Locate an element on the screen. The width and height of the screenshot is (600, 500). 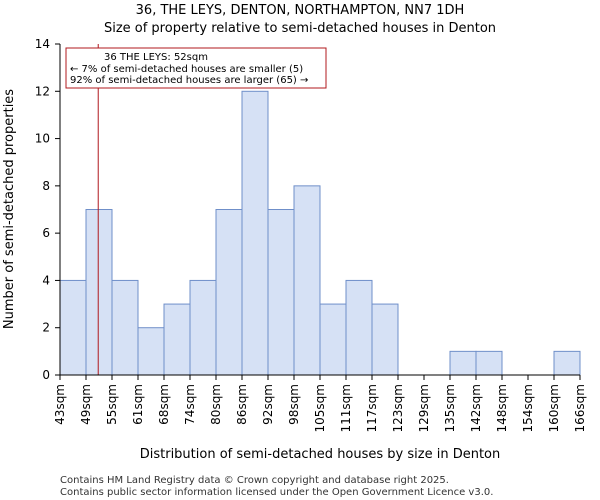
x-tick-label: 55sqm is located at coordinates (112, 404).